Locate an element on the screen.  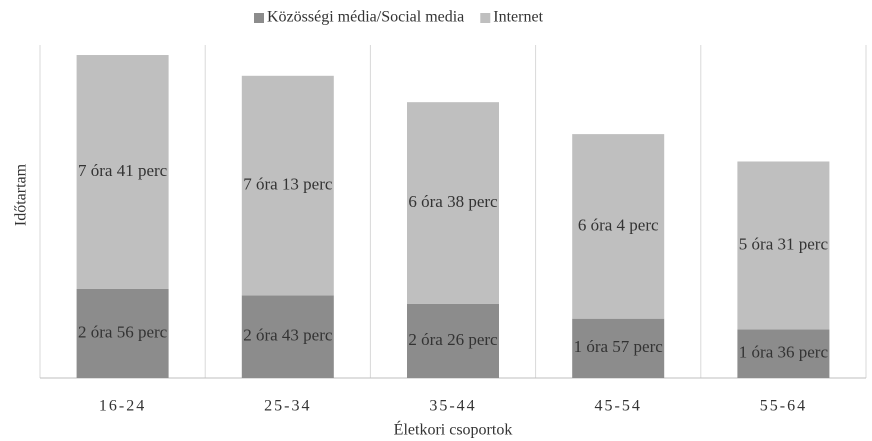
data-label: 1 óra 57 perc is located at coordinates (619, 346).